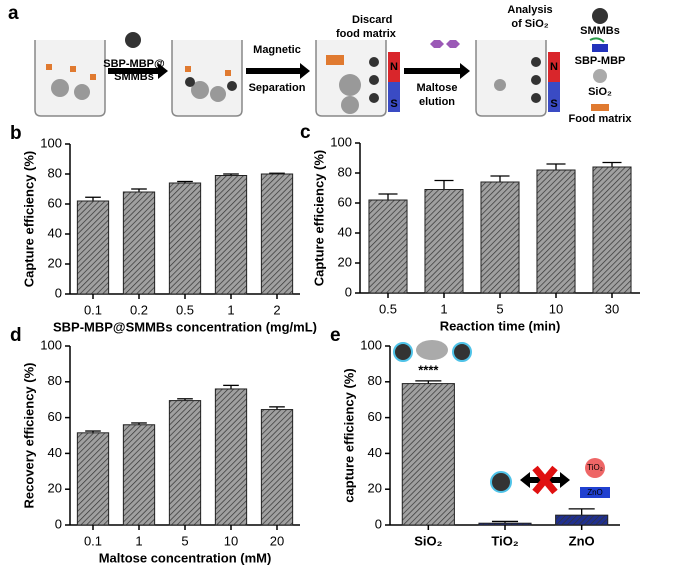 This screenshot has width=689, height=570. Describe the element at coordinates (305, 132) in the screenshot. I see `panel-letter: c` at that location.